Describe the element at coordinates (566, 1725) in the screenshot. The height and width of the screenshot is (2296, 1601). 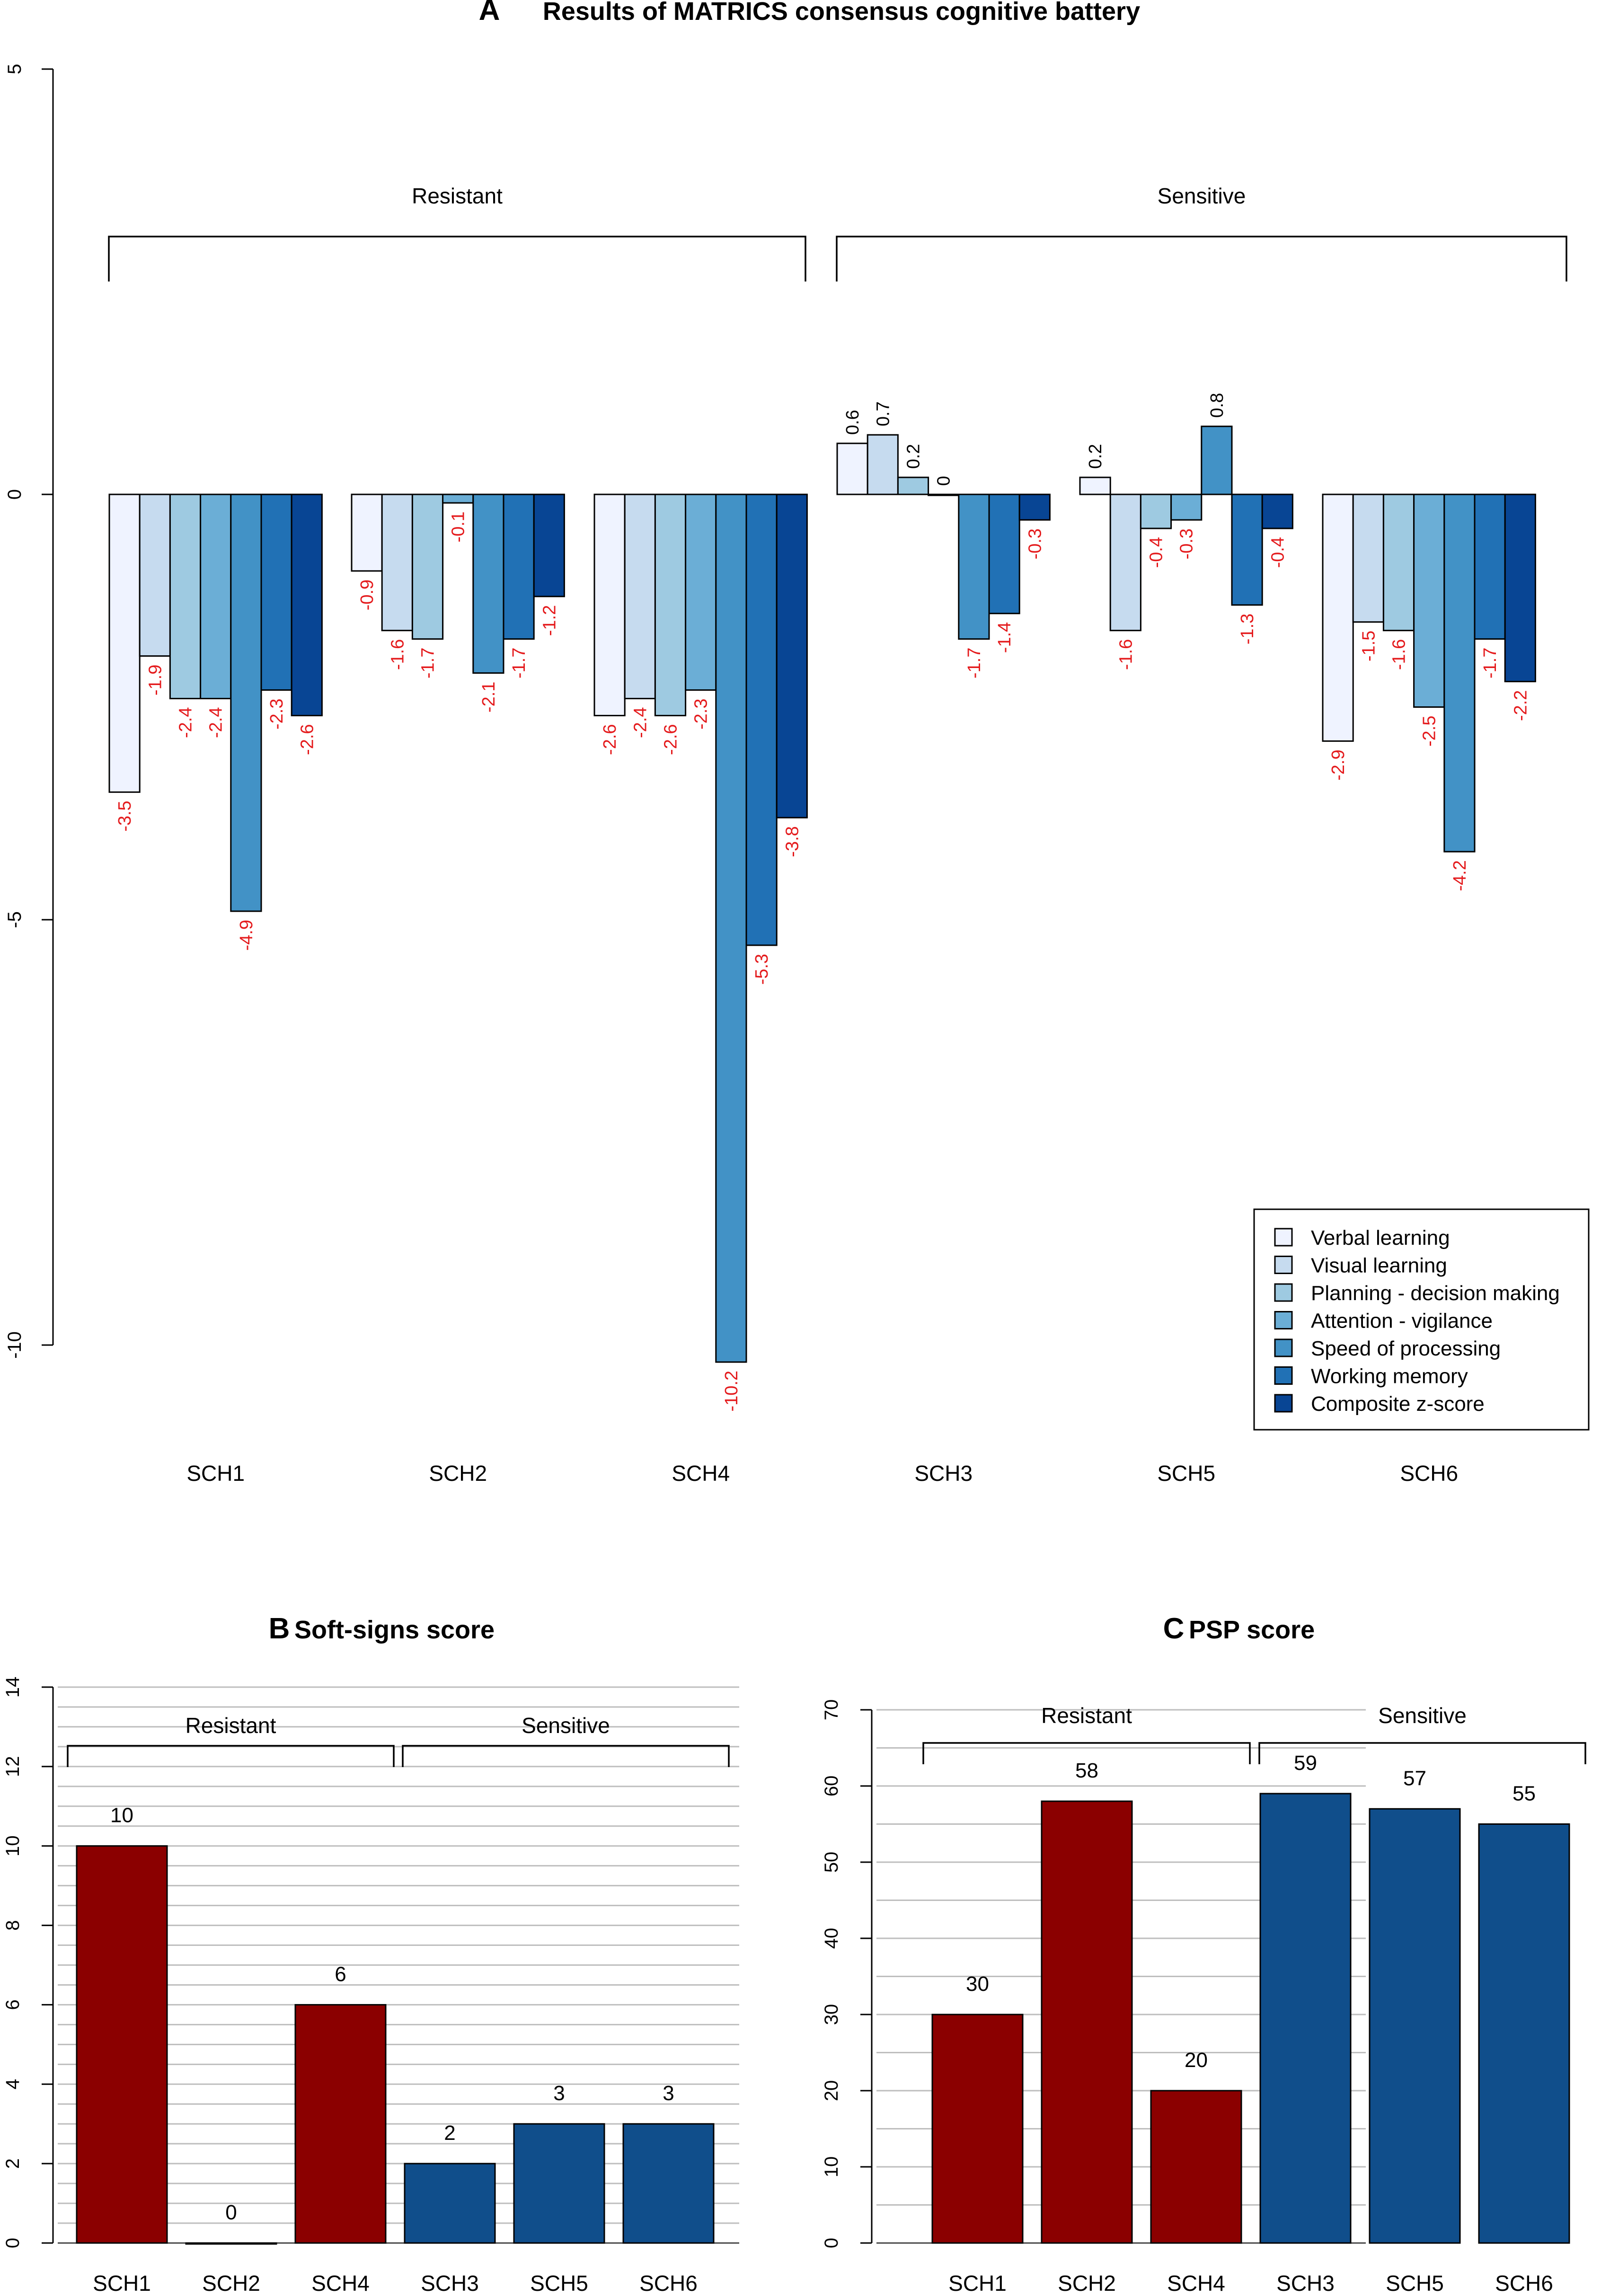
I see `group-label-sensitive: Sensitive` at that location.